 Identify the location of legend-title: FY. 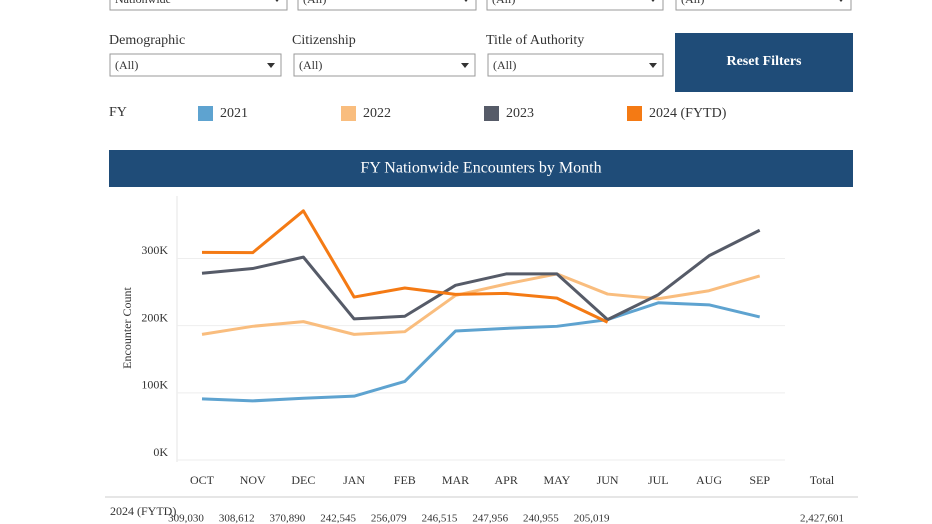
(118, 112).